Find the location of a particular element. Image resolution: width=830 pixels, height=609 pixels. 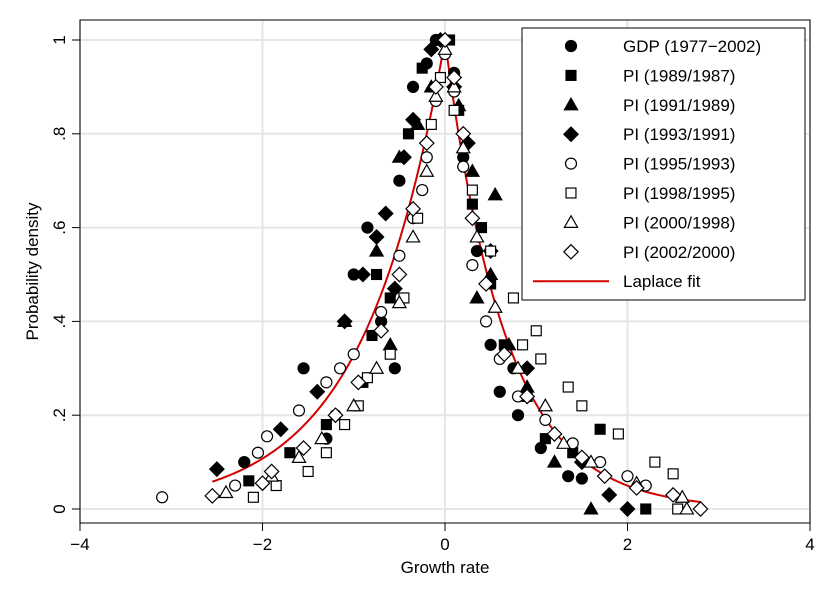

y-axis-title: Probability density is located at coordinates (32, 271).